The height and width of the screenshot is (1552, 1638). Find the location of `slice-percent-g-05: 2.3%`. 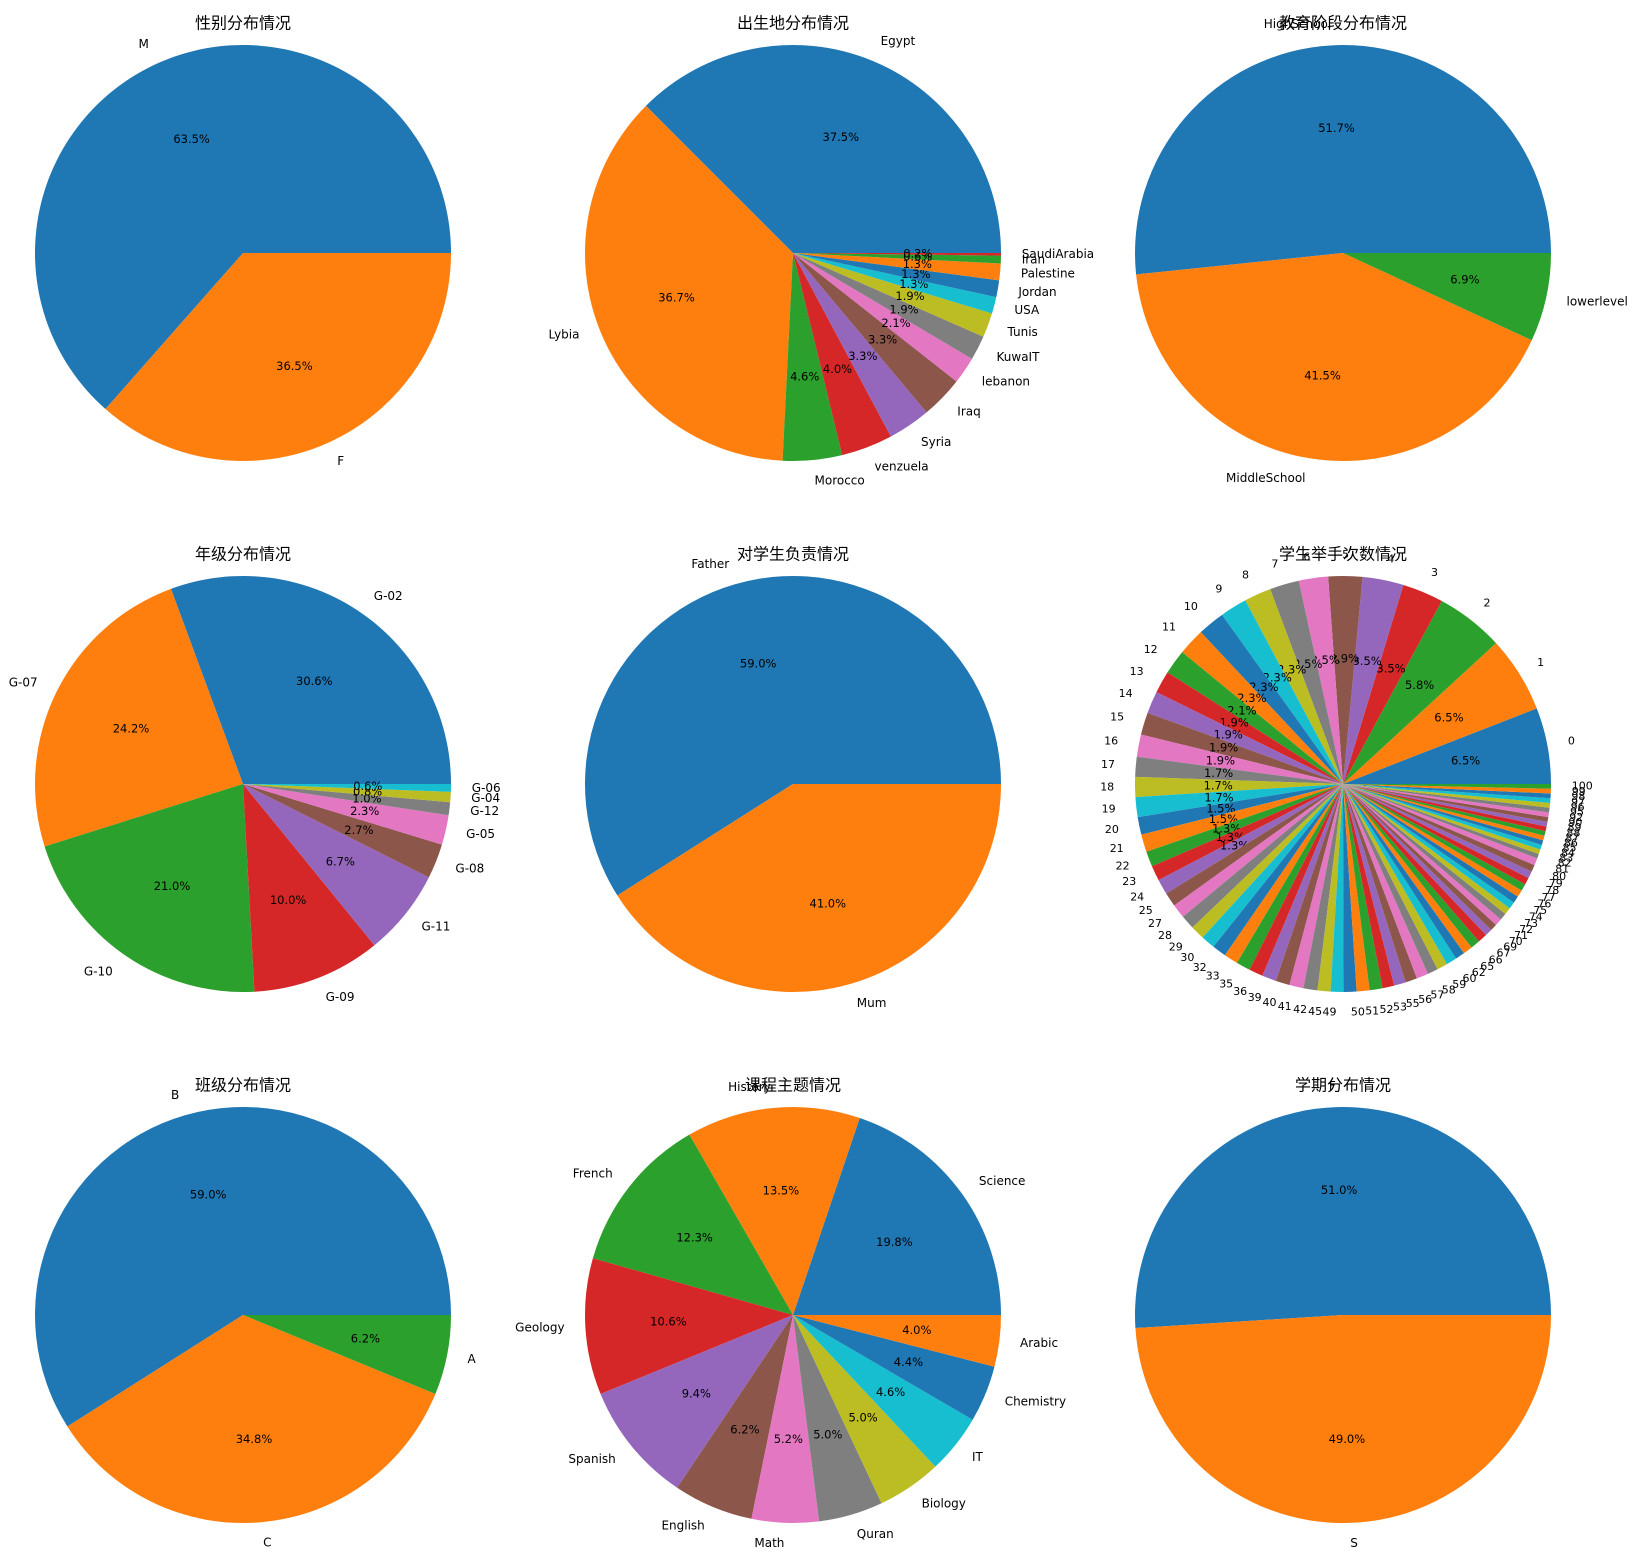

slice-percent-g-05: 2.3% is located at coordinates (364, 811).